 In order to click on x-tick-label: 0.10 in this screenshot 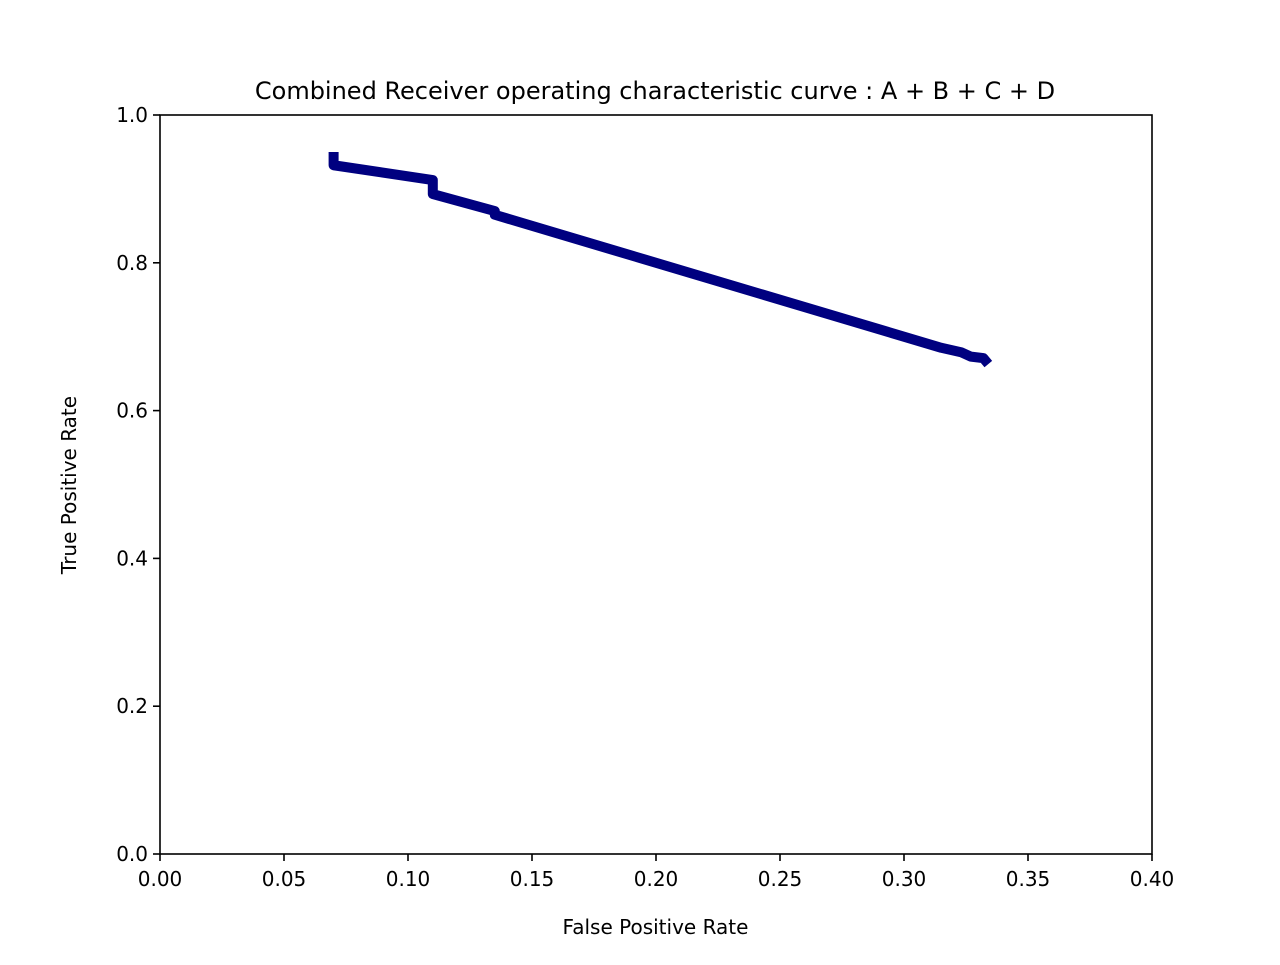, I will do `click(408, 879)`.